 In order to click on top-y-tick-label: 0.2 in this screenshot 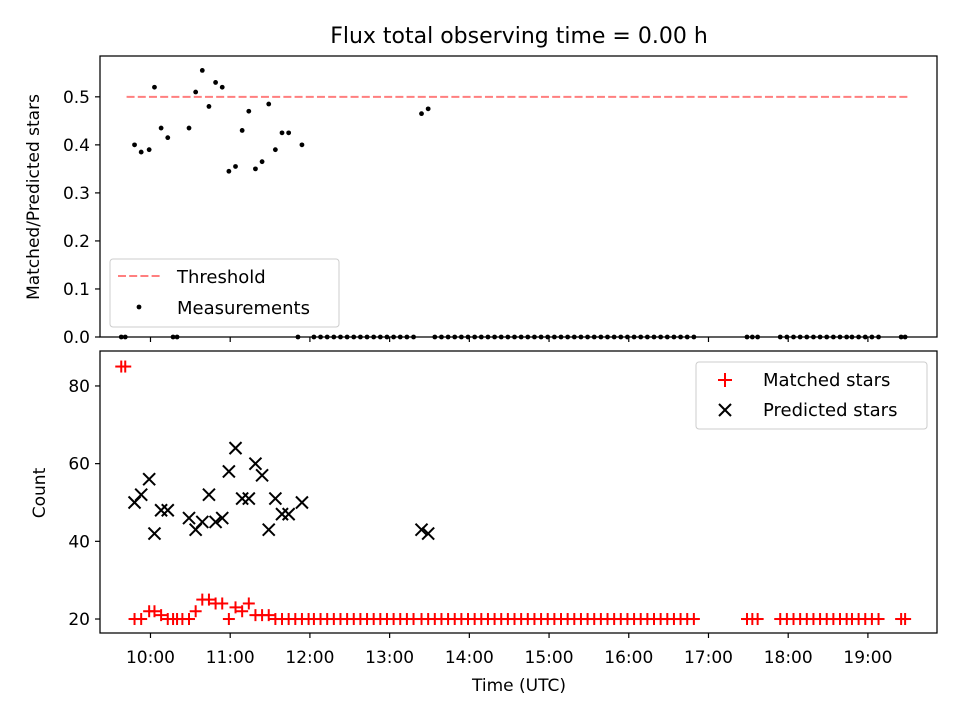, I will do `click(76, 242)`.